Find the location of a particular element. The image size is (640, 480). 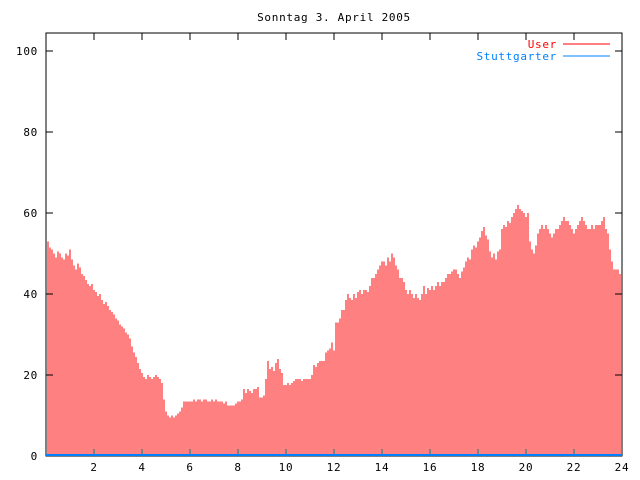

x-tick-label: 4 is located at coordinates (141, 467).